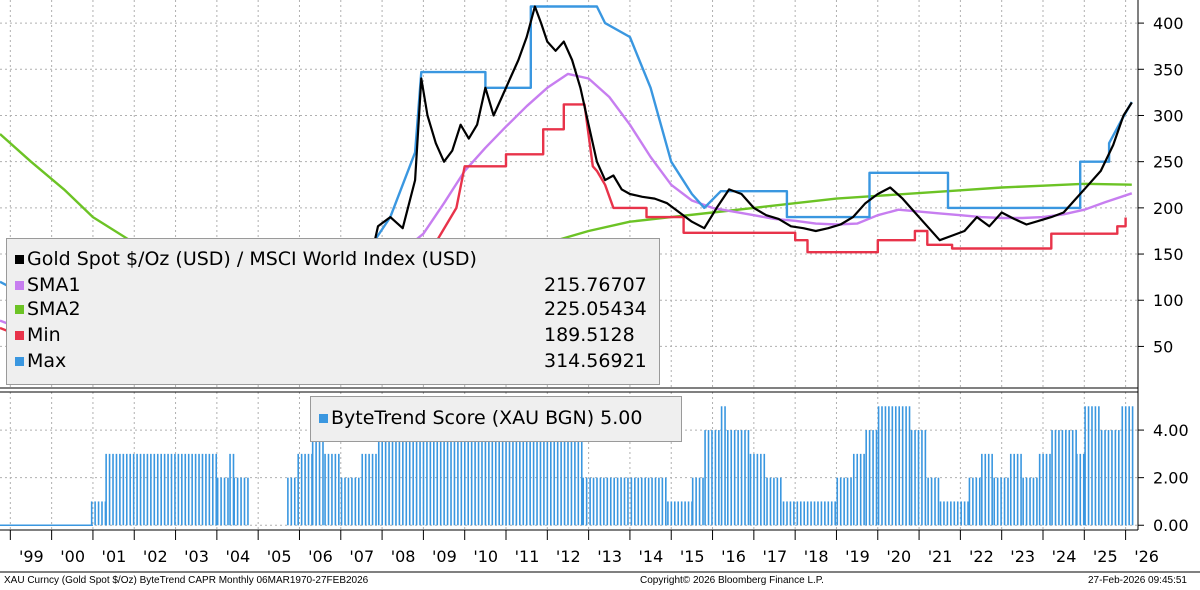  I want to click on x-tick-label: '02, so click(155, 556).